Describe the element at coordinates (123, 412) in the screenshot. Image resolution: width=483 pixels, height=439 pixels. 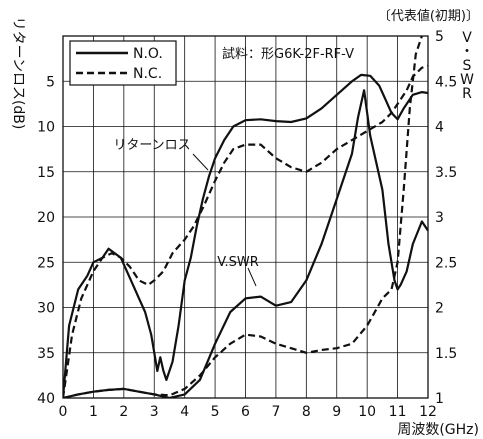
I see `x-tick-label-2: 2` at that location.